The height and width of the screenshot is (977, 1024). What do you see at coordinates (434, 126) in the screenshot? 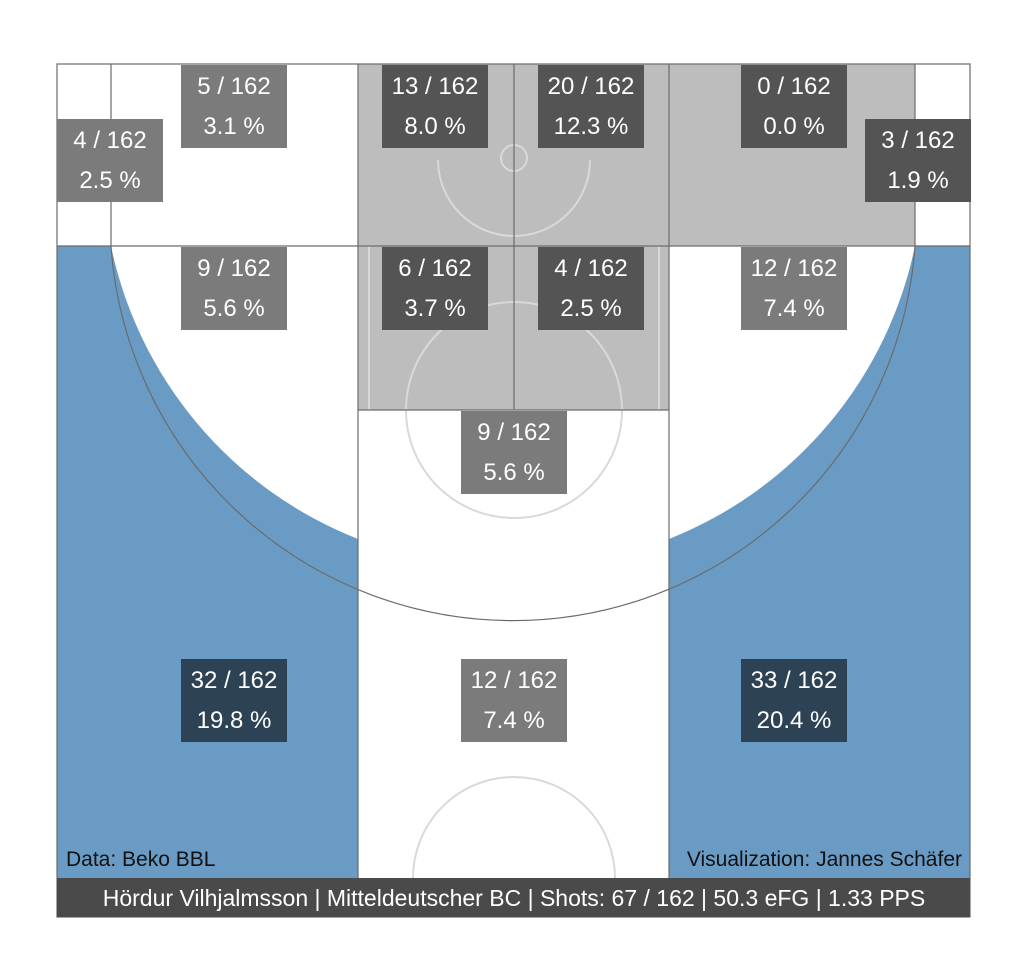
I see `zone-shot-percentage: 8.0 %` at bounding box center [434, 126].